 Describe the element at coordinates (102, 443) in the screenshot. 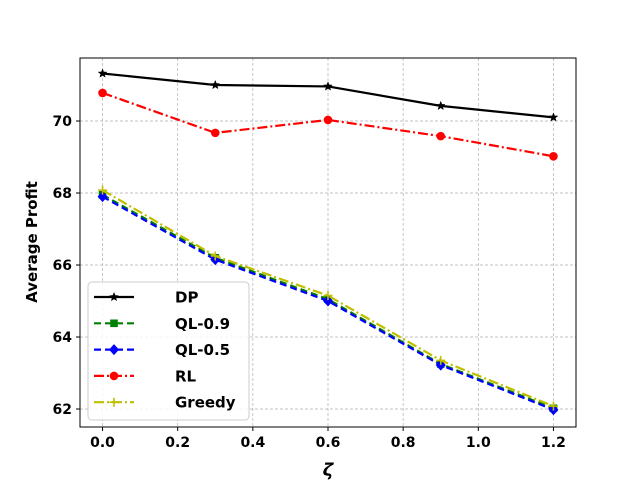

I see `x-tick-label: 0.0` at that location.